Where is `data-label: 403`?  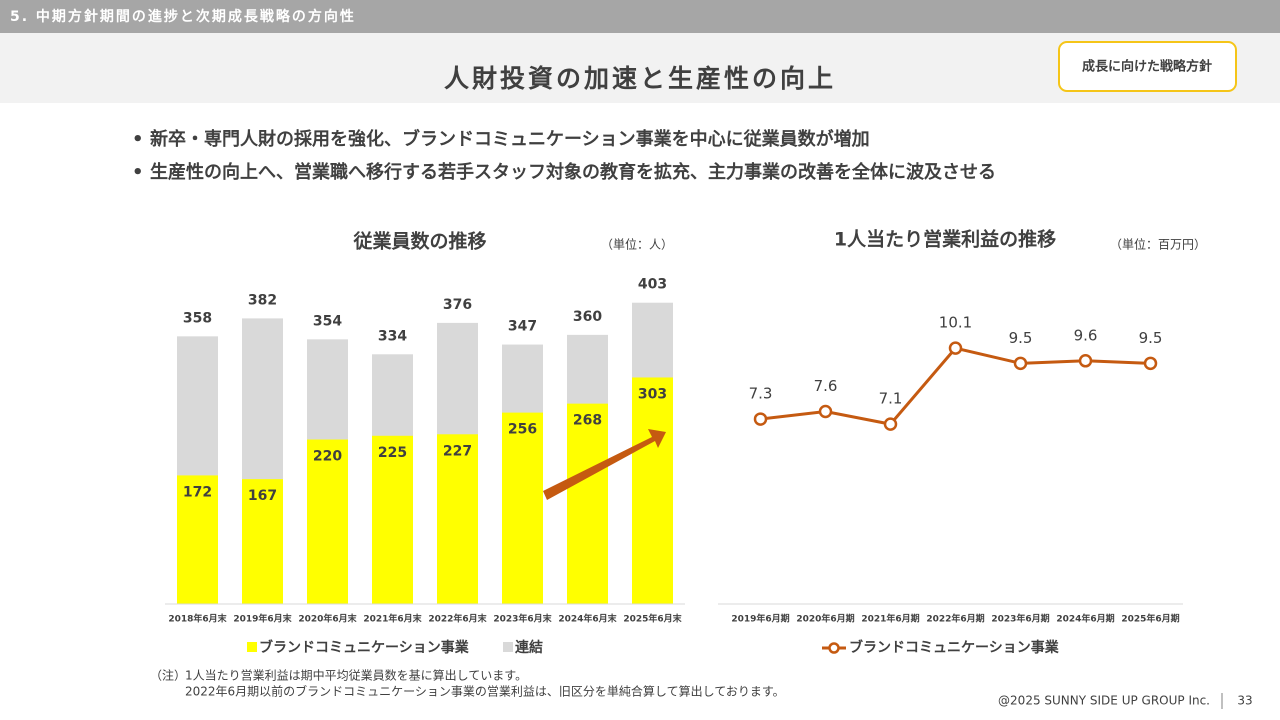 data-label: 403 is located at coordinates (652, 285).